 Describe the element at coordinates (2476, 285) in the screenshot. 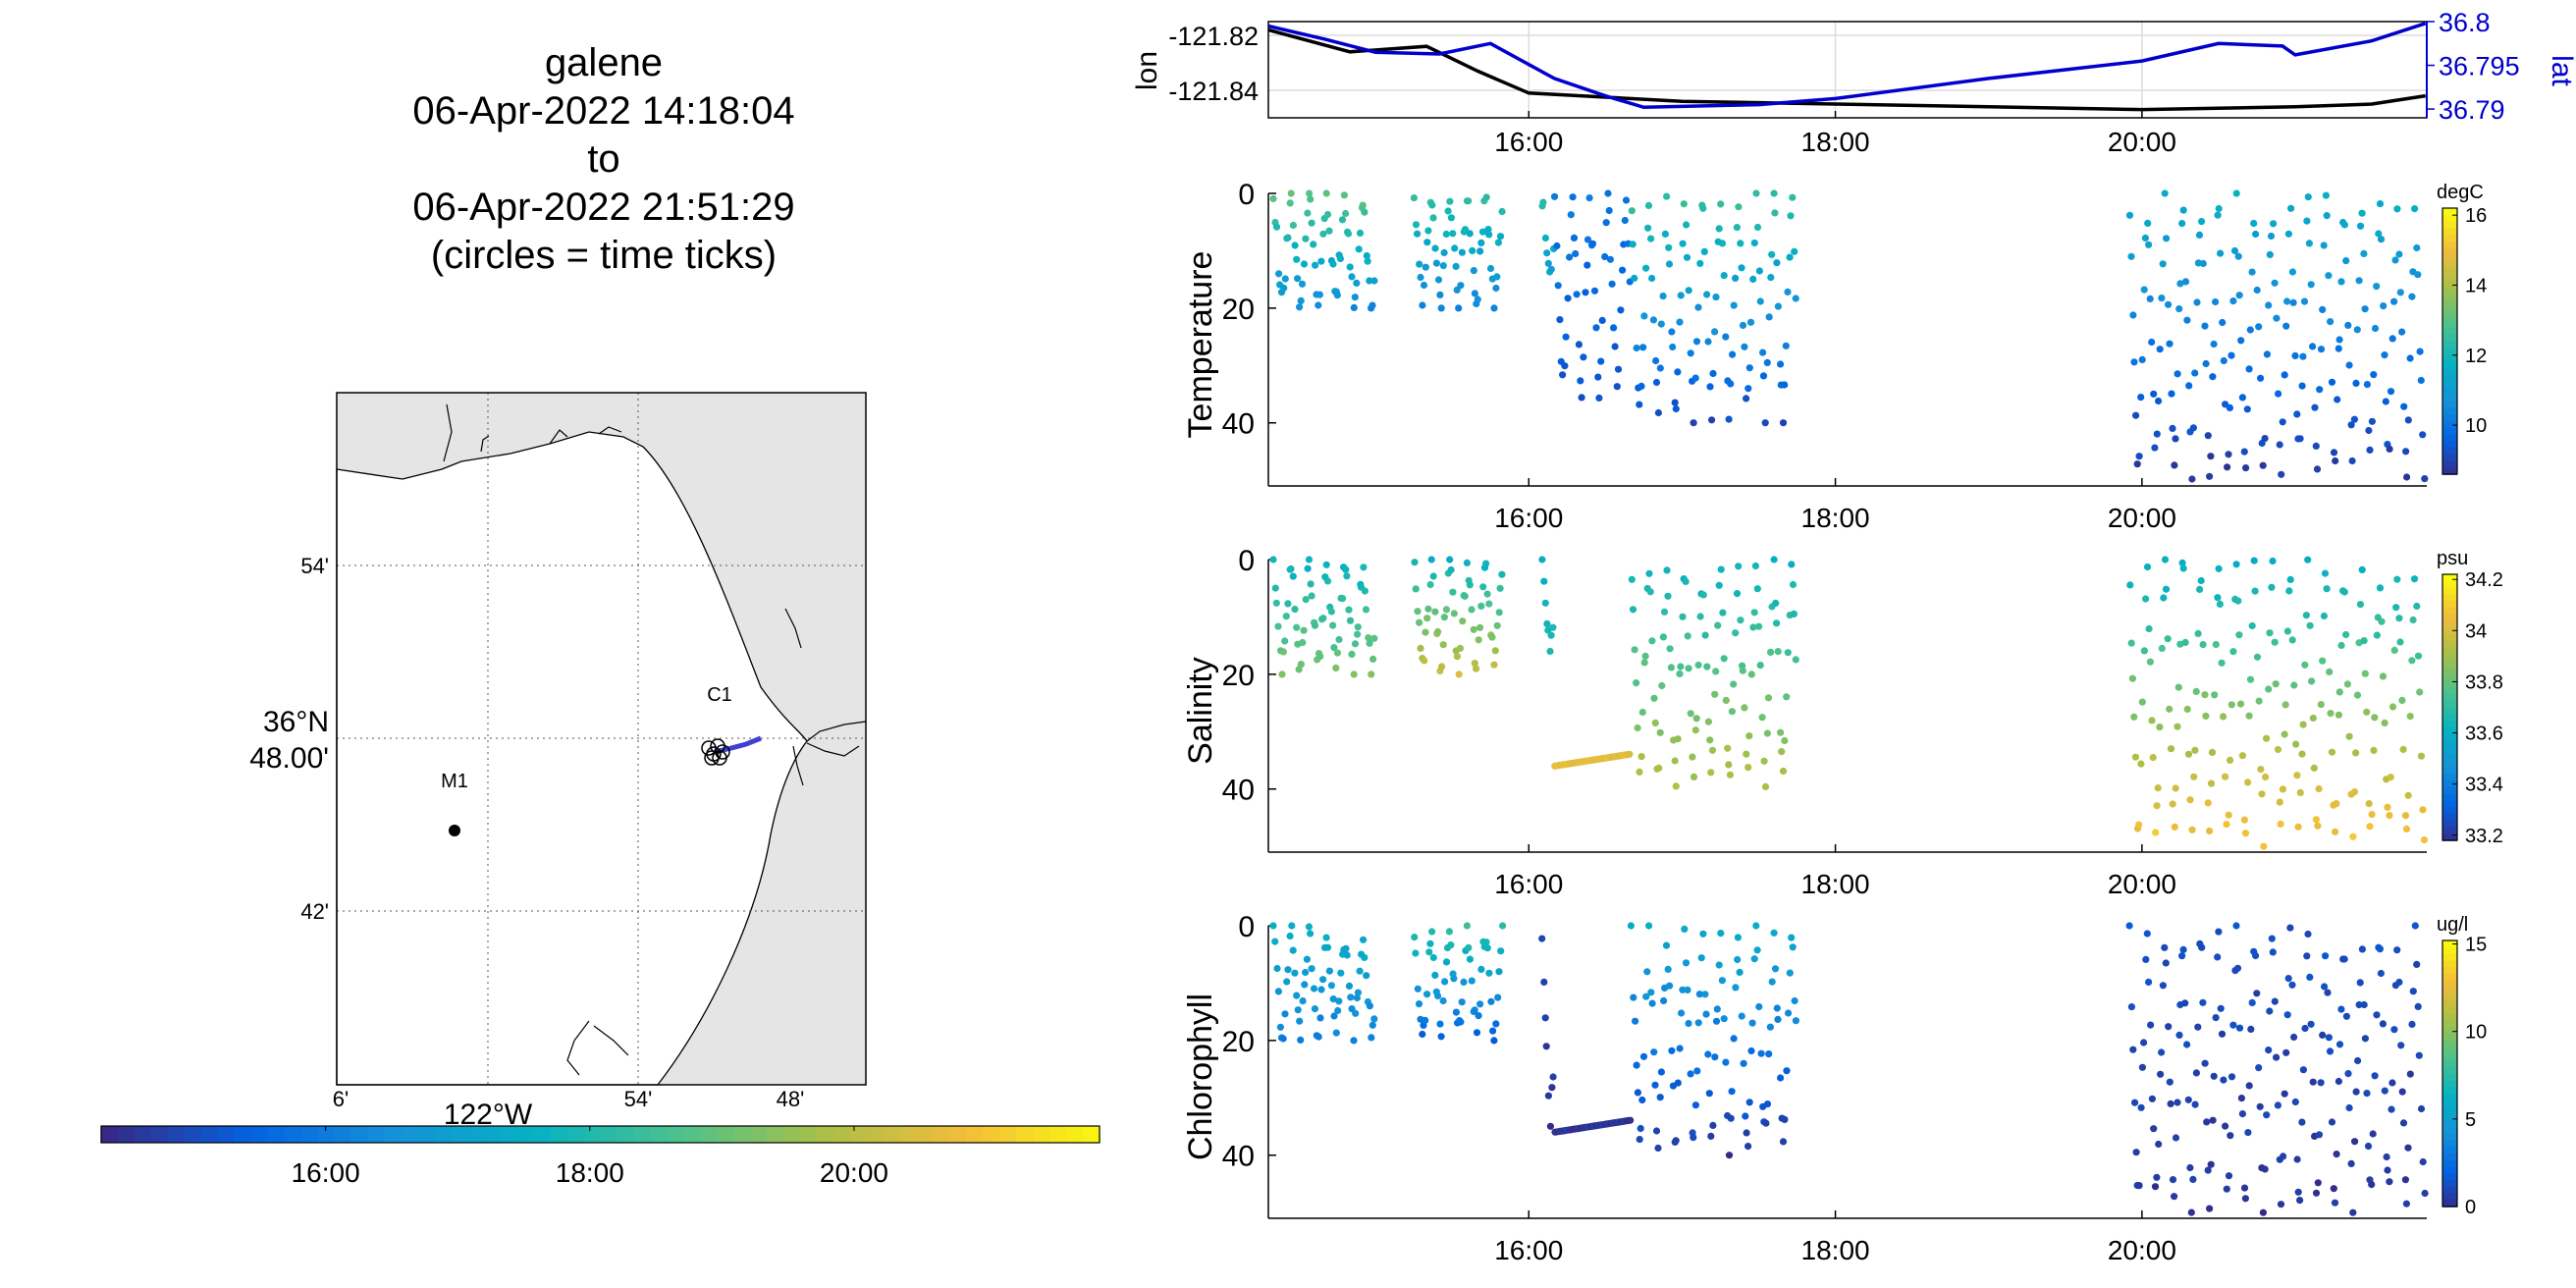

I see `temperature-cbar-tick-label-1: 14` at that location.